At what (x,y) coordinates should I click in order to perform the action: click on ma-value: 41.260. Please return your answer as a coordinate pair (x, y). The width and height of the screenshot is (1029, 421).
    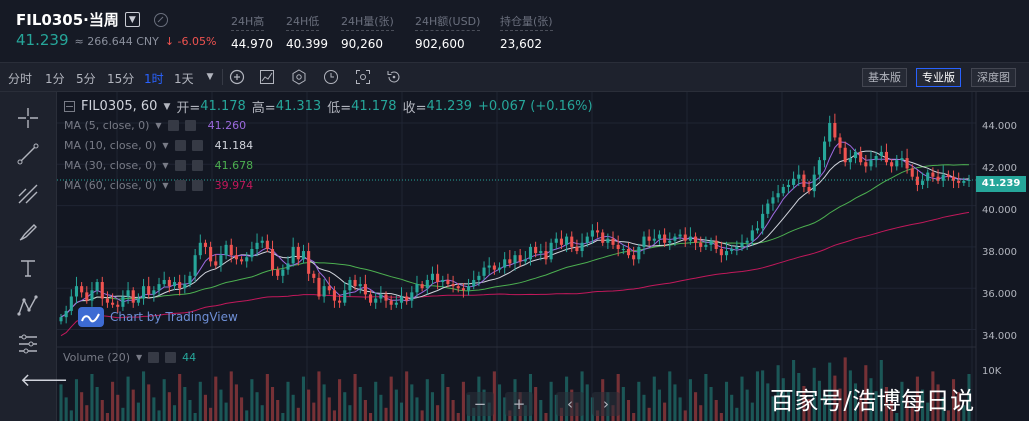
    Looking at the image, I should click on (227, 125).